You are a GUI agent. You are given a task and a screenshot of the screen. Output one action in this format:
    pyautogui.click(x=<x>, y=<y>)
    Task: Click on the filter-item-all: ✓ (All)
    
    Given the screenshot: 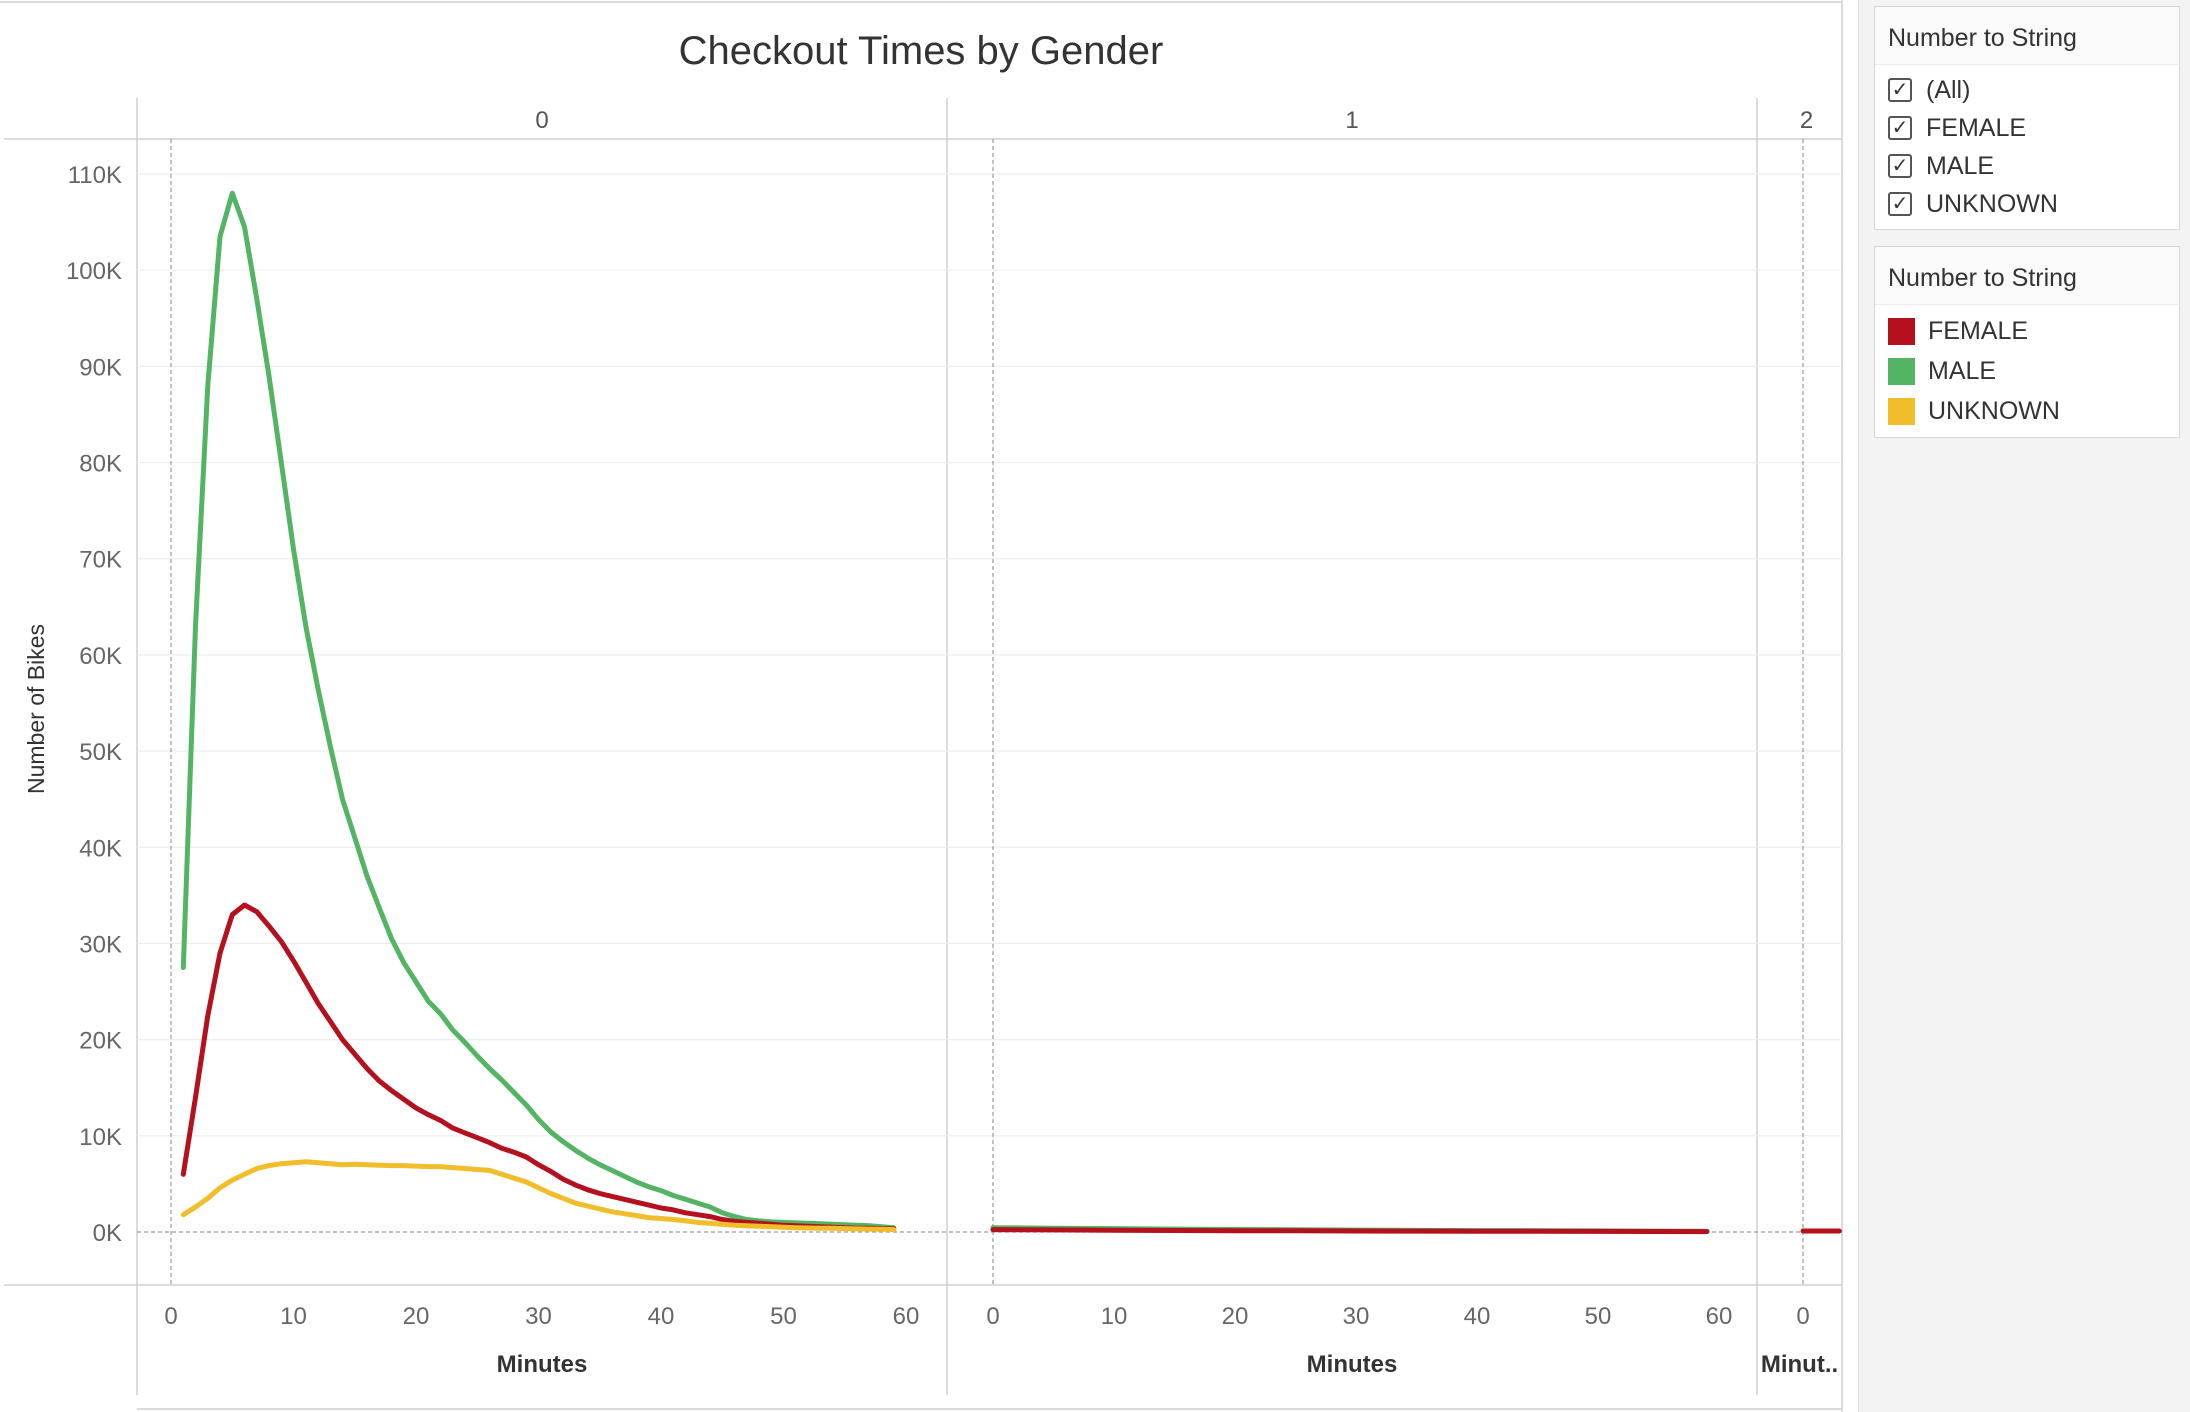 What is the action you would take?
    pyautogui.click(x=2027, y=90)
    